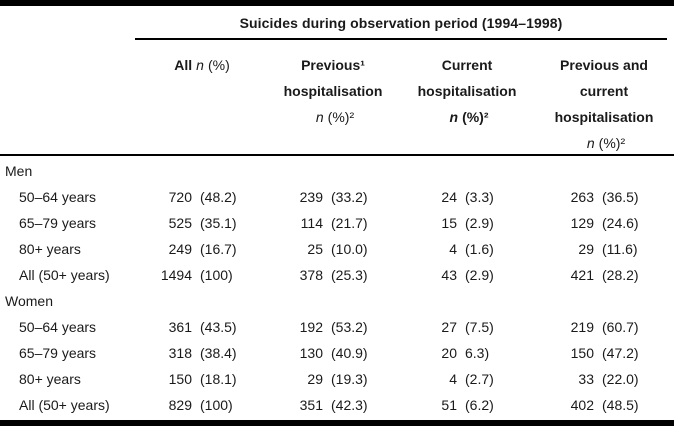 This screenshot has height=426, width=674. I want to click on cell-count: 263, so click(582, 197).